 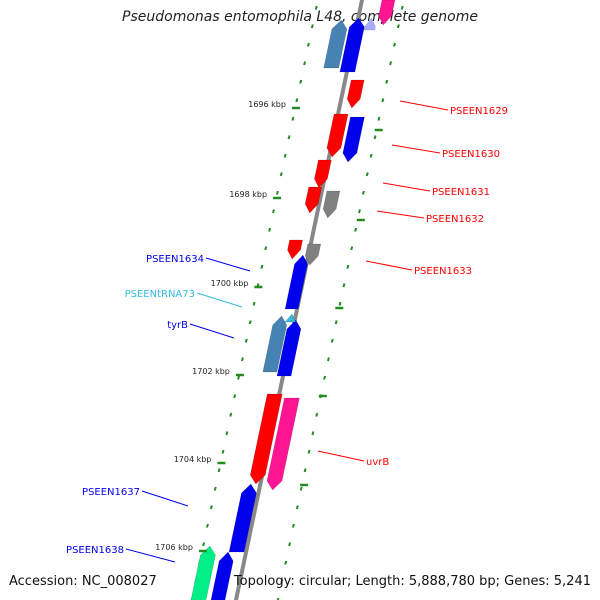 I want to click on gene-arrow-tyrb-steelblue, so click(x=275, y=344).